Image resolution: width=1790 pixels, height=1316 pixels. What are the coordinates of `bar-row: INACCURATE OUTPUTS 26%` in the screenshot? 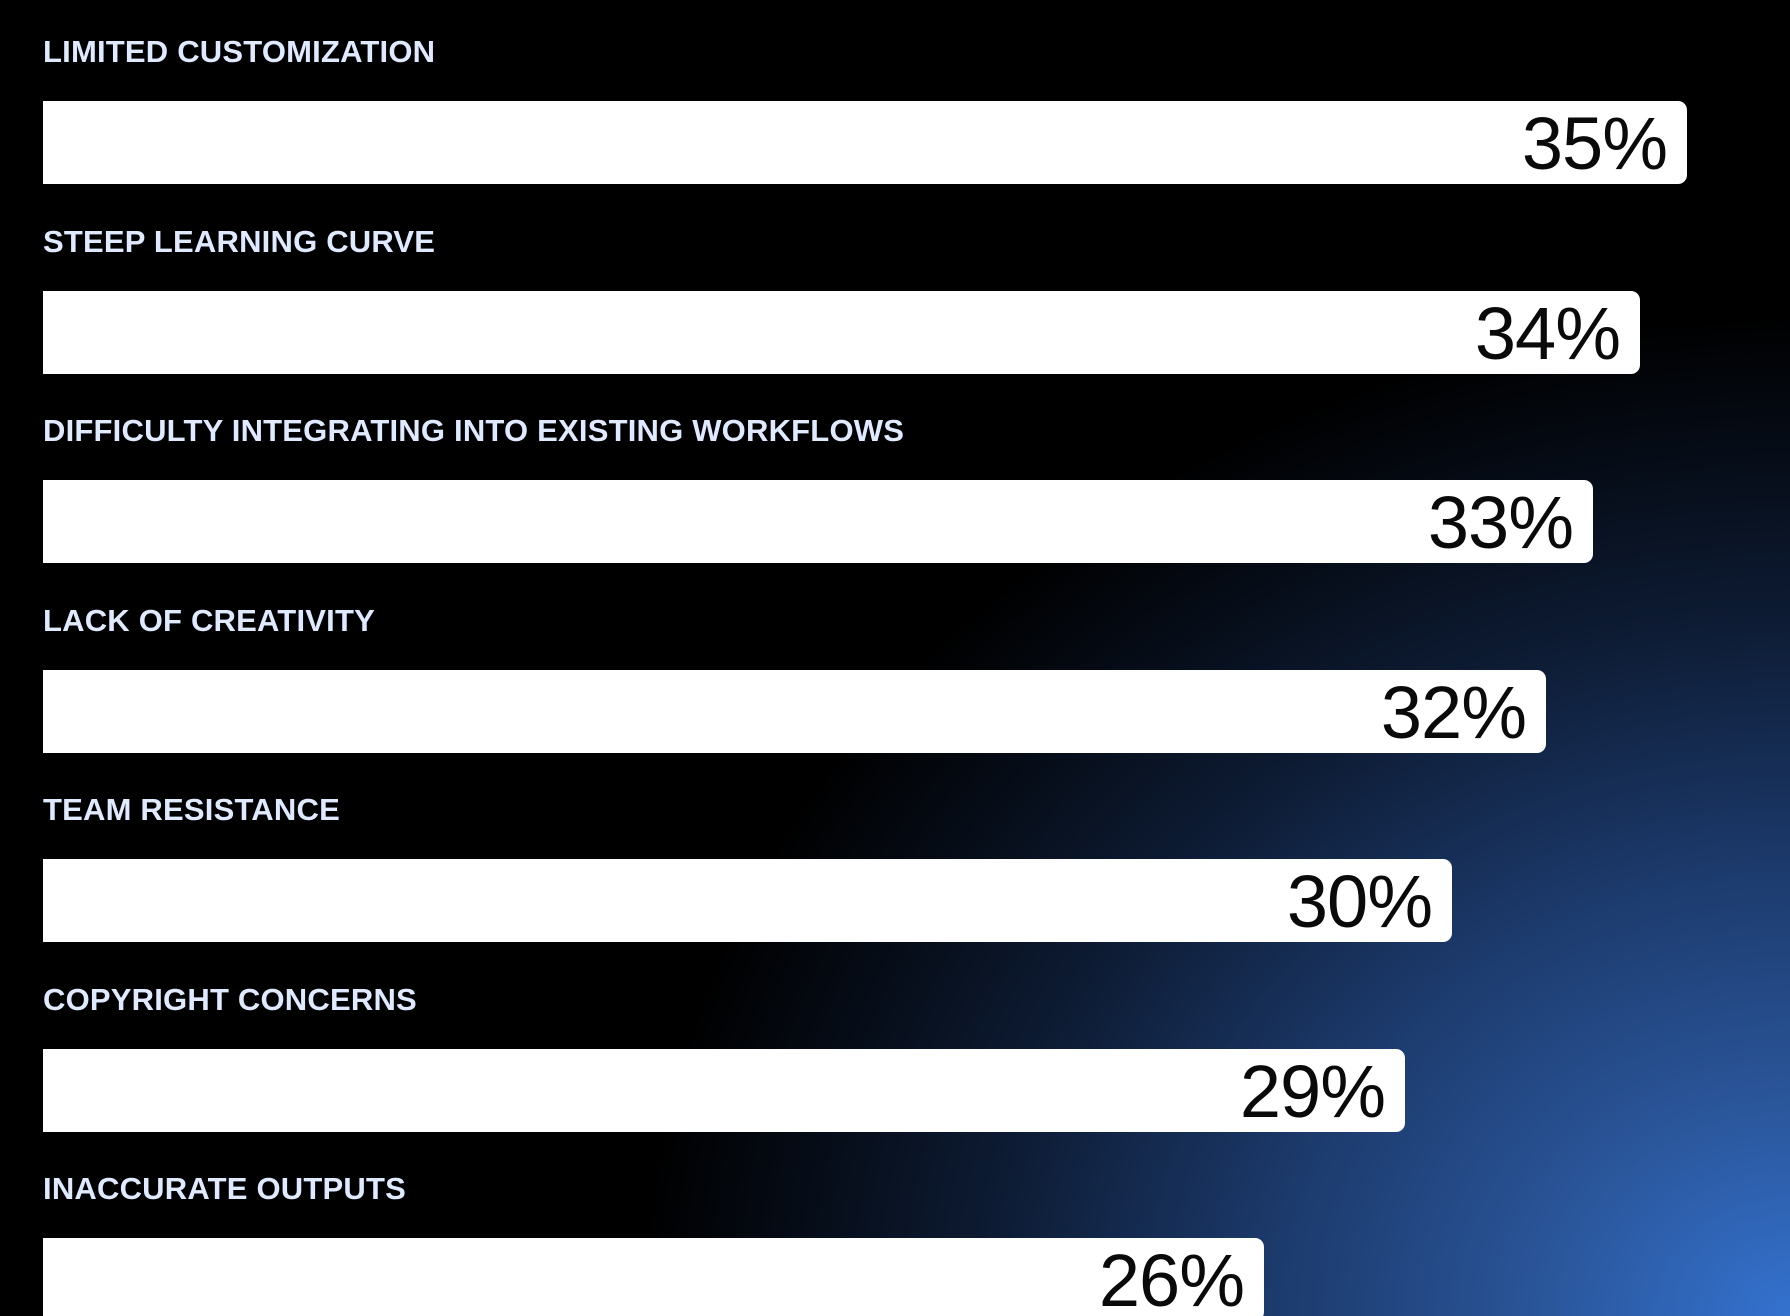 It's located at (893, 1234).